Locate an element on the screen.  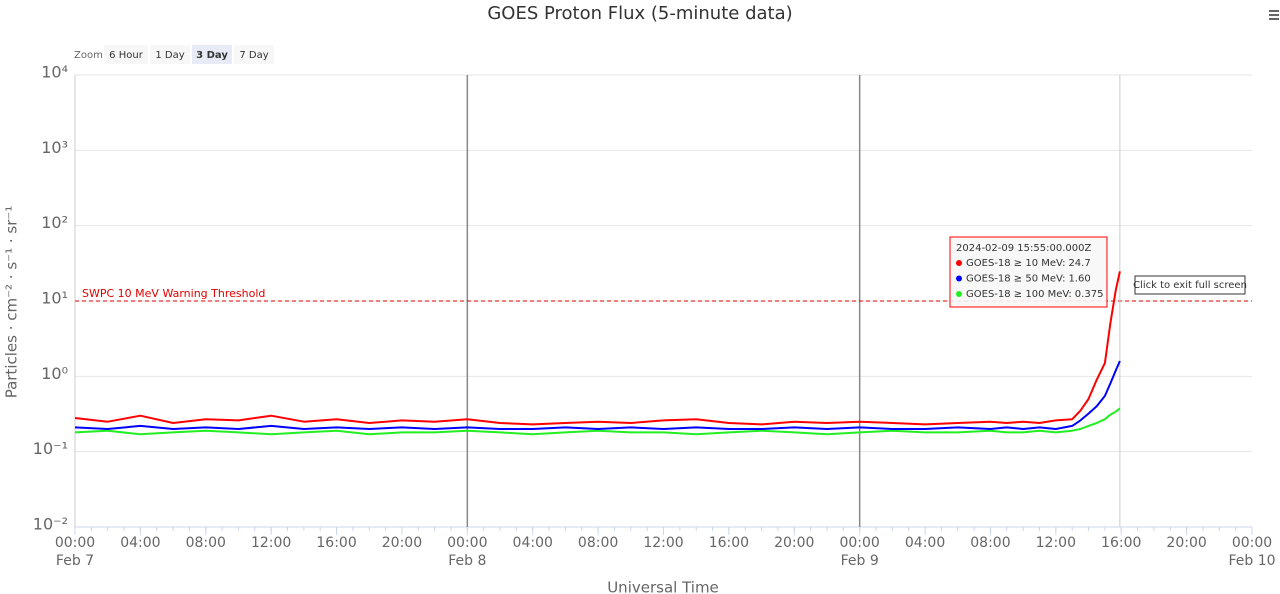
y-tick-label: 10³ is located at coordinates (54, 147).